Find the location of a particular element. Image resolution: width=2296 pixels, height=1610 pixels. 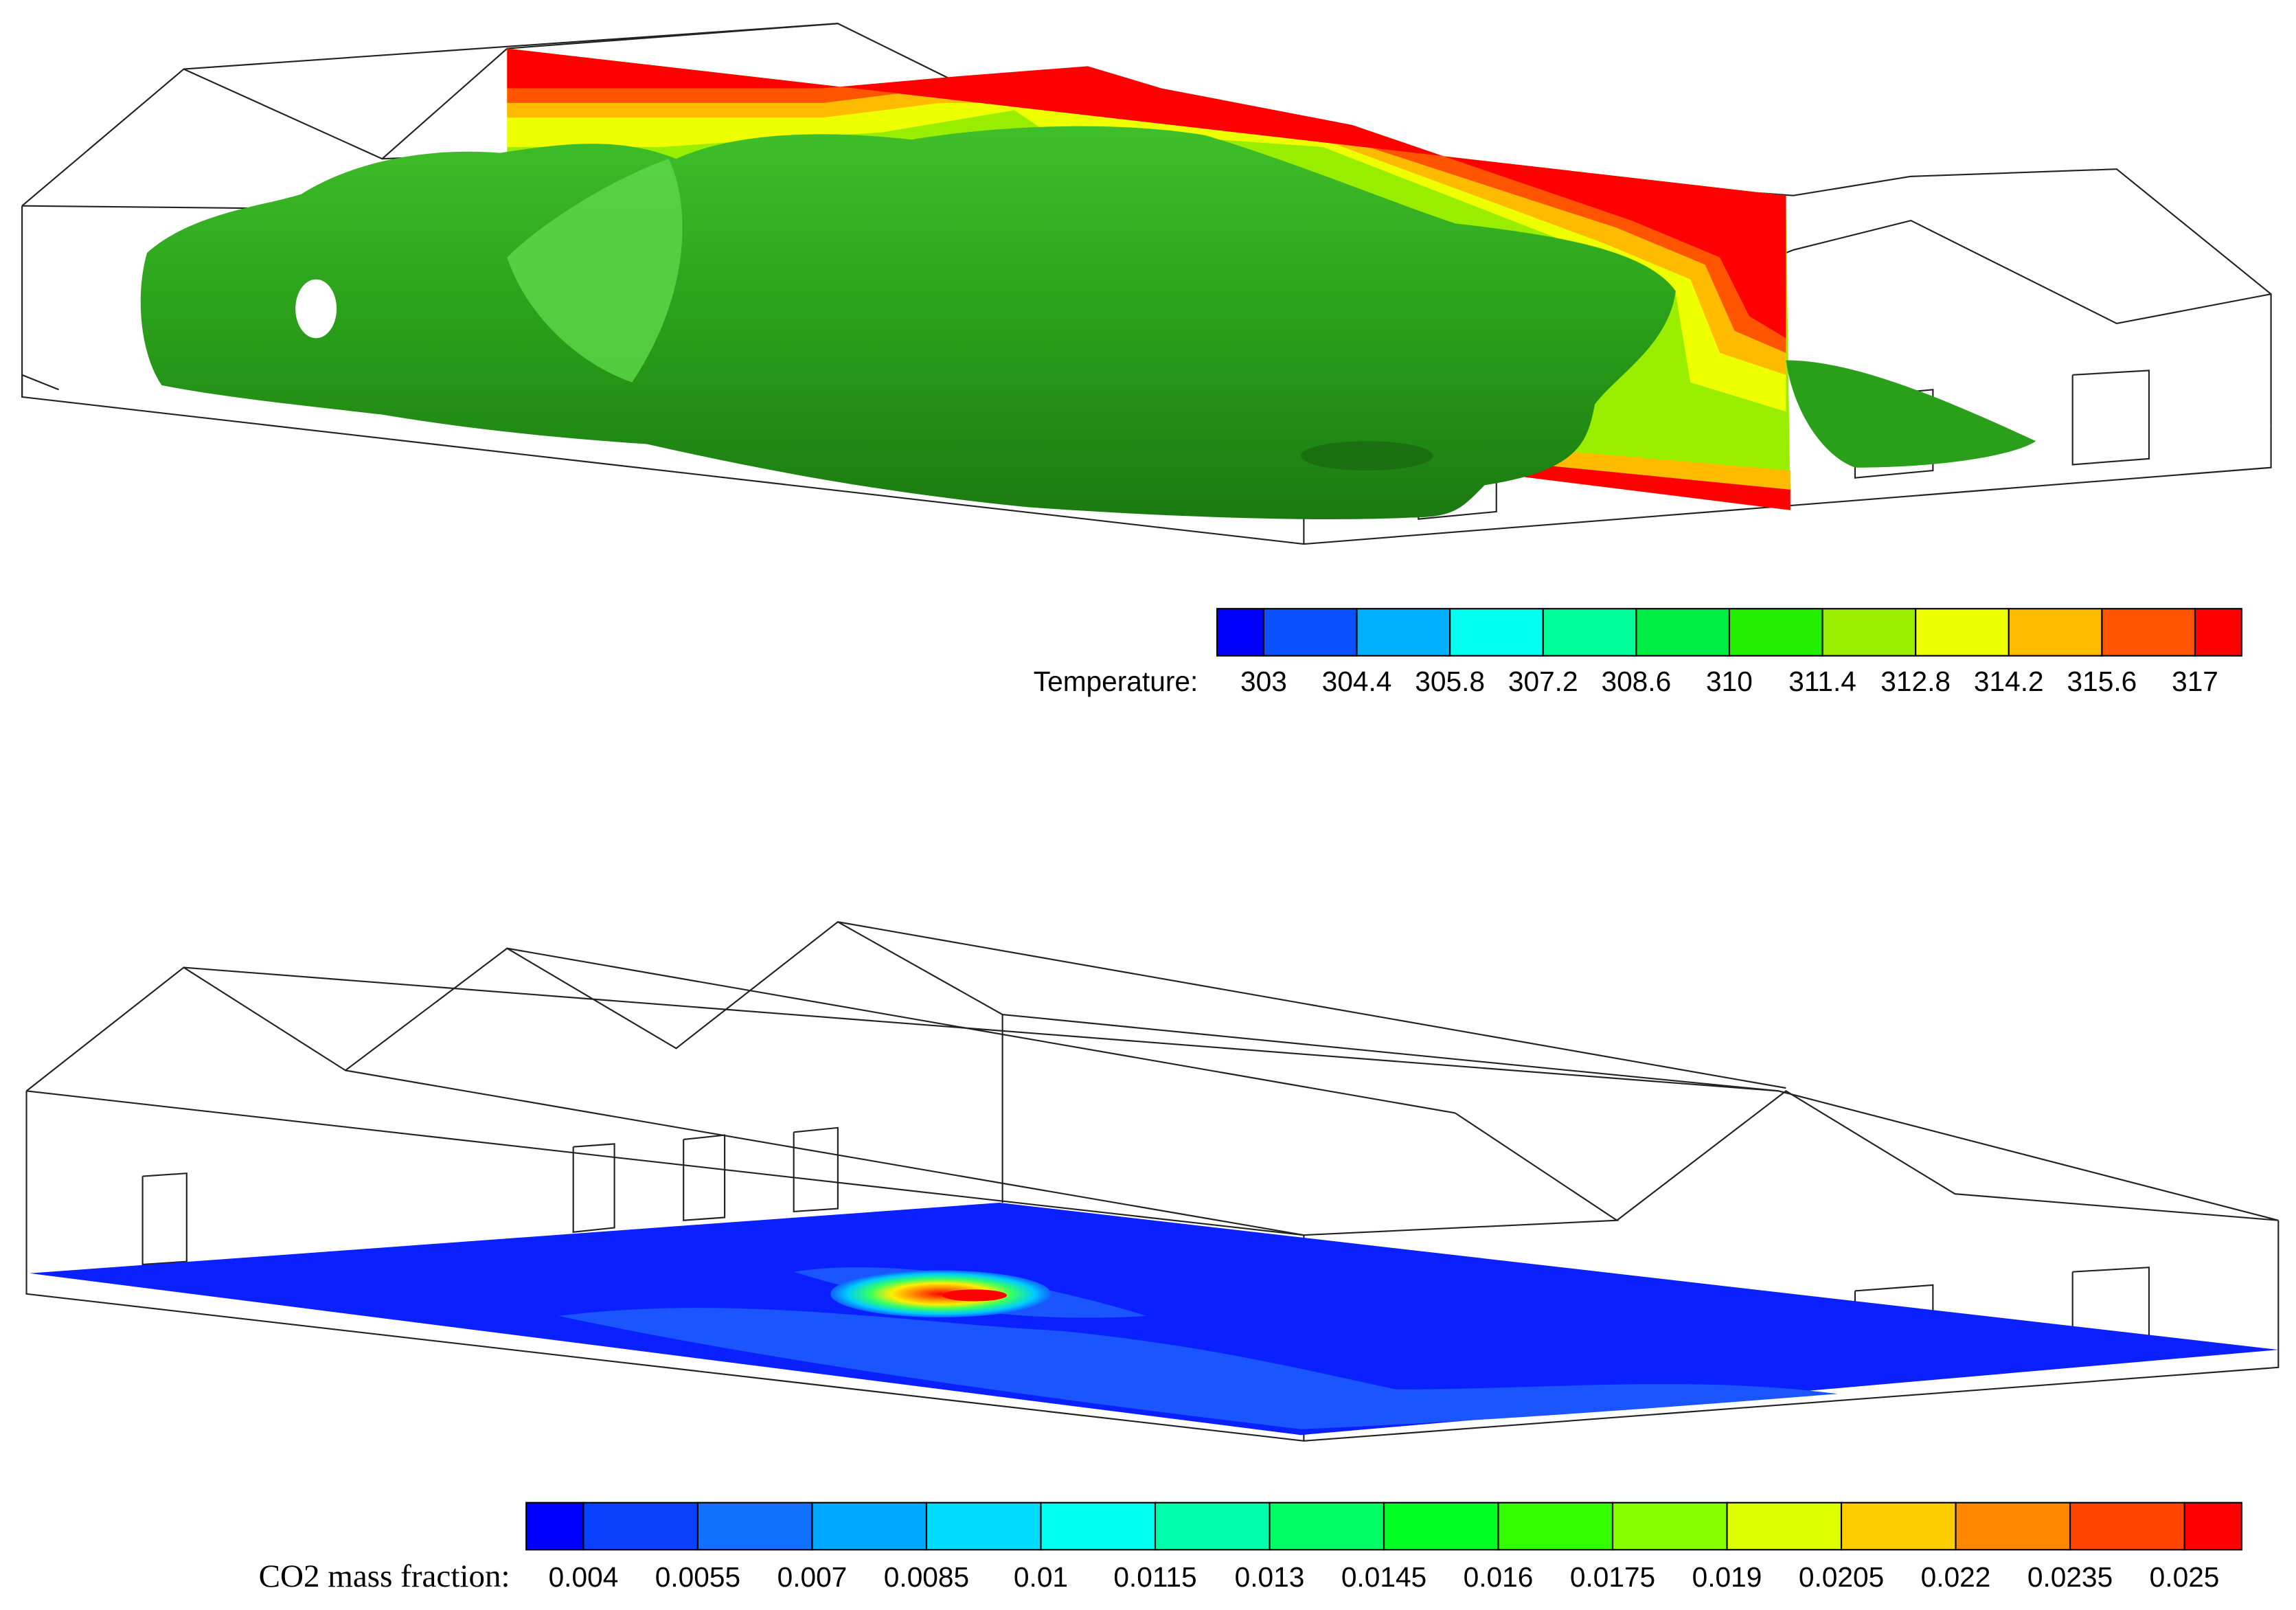

colorbar-level-label: 0.0175 is located at coordinates (1612, 1577).